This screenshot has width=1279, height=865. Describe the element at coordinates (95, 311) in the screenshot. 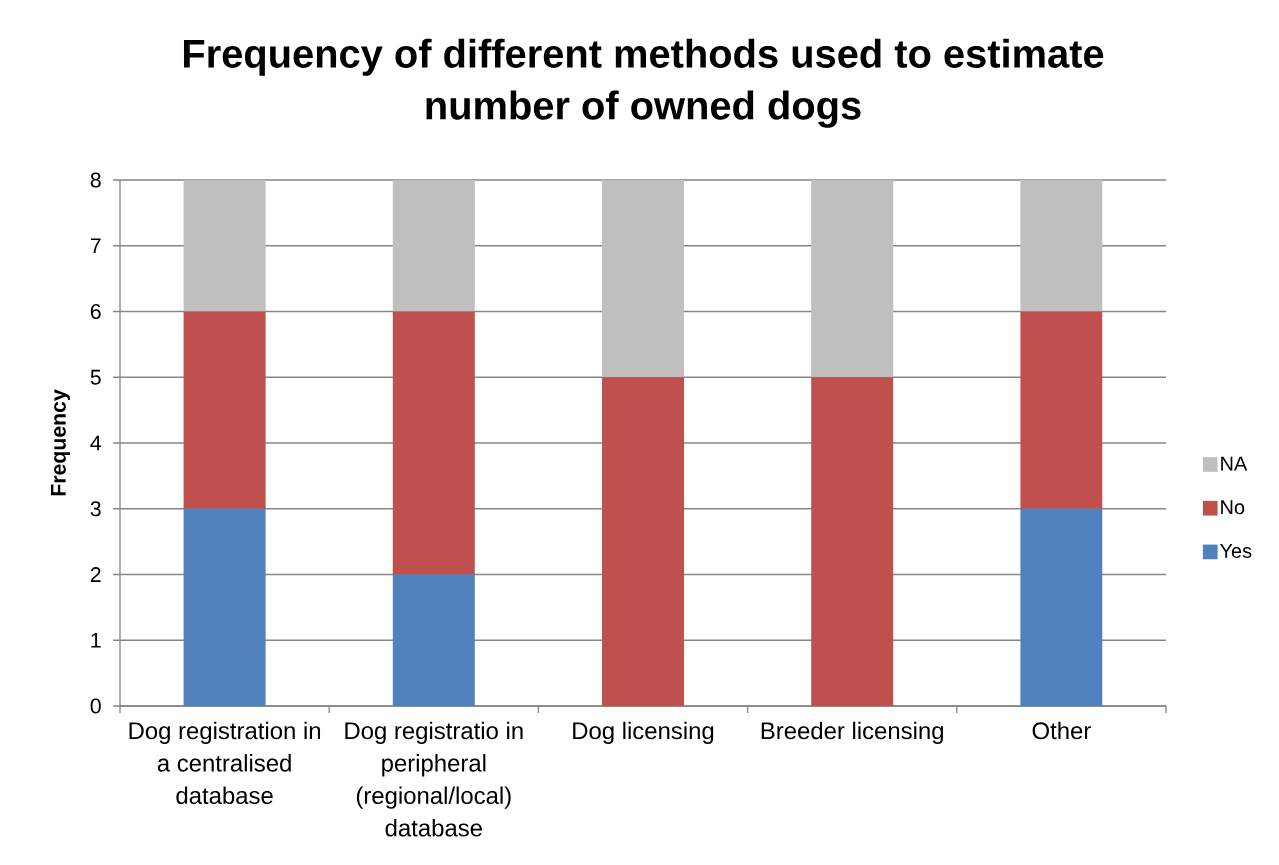

I see `y-tick-label: 6` at that location.